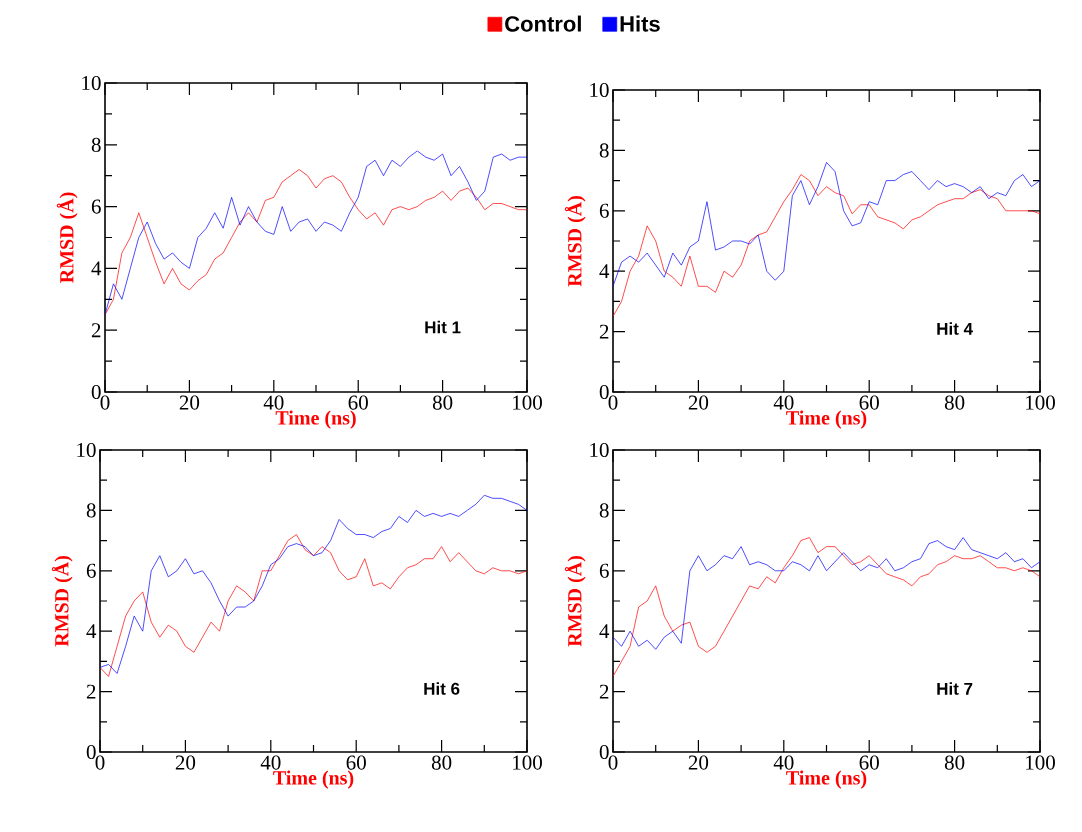 The image size is (1082, 832). What do you see at coordinates (313, 584) in the screenshot?
I see `line-series` at bounding box center [313, 584].